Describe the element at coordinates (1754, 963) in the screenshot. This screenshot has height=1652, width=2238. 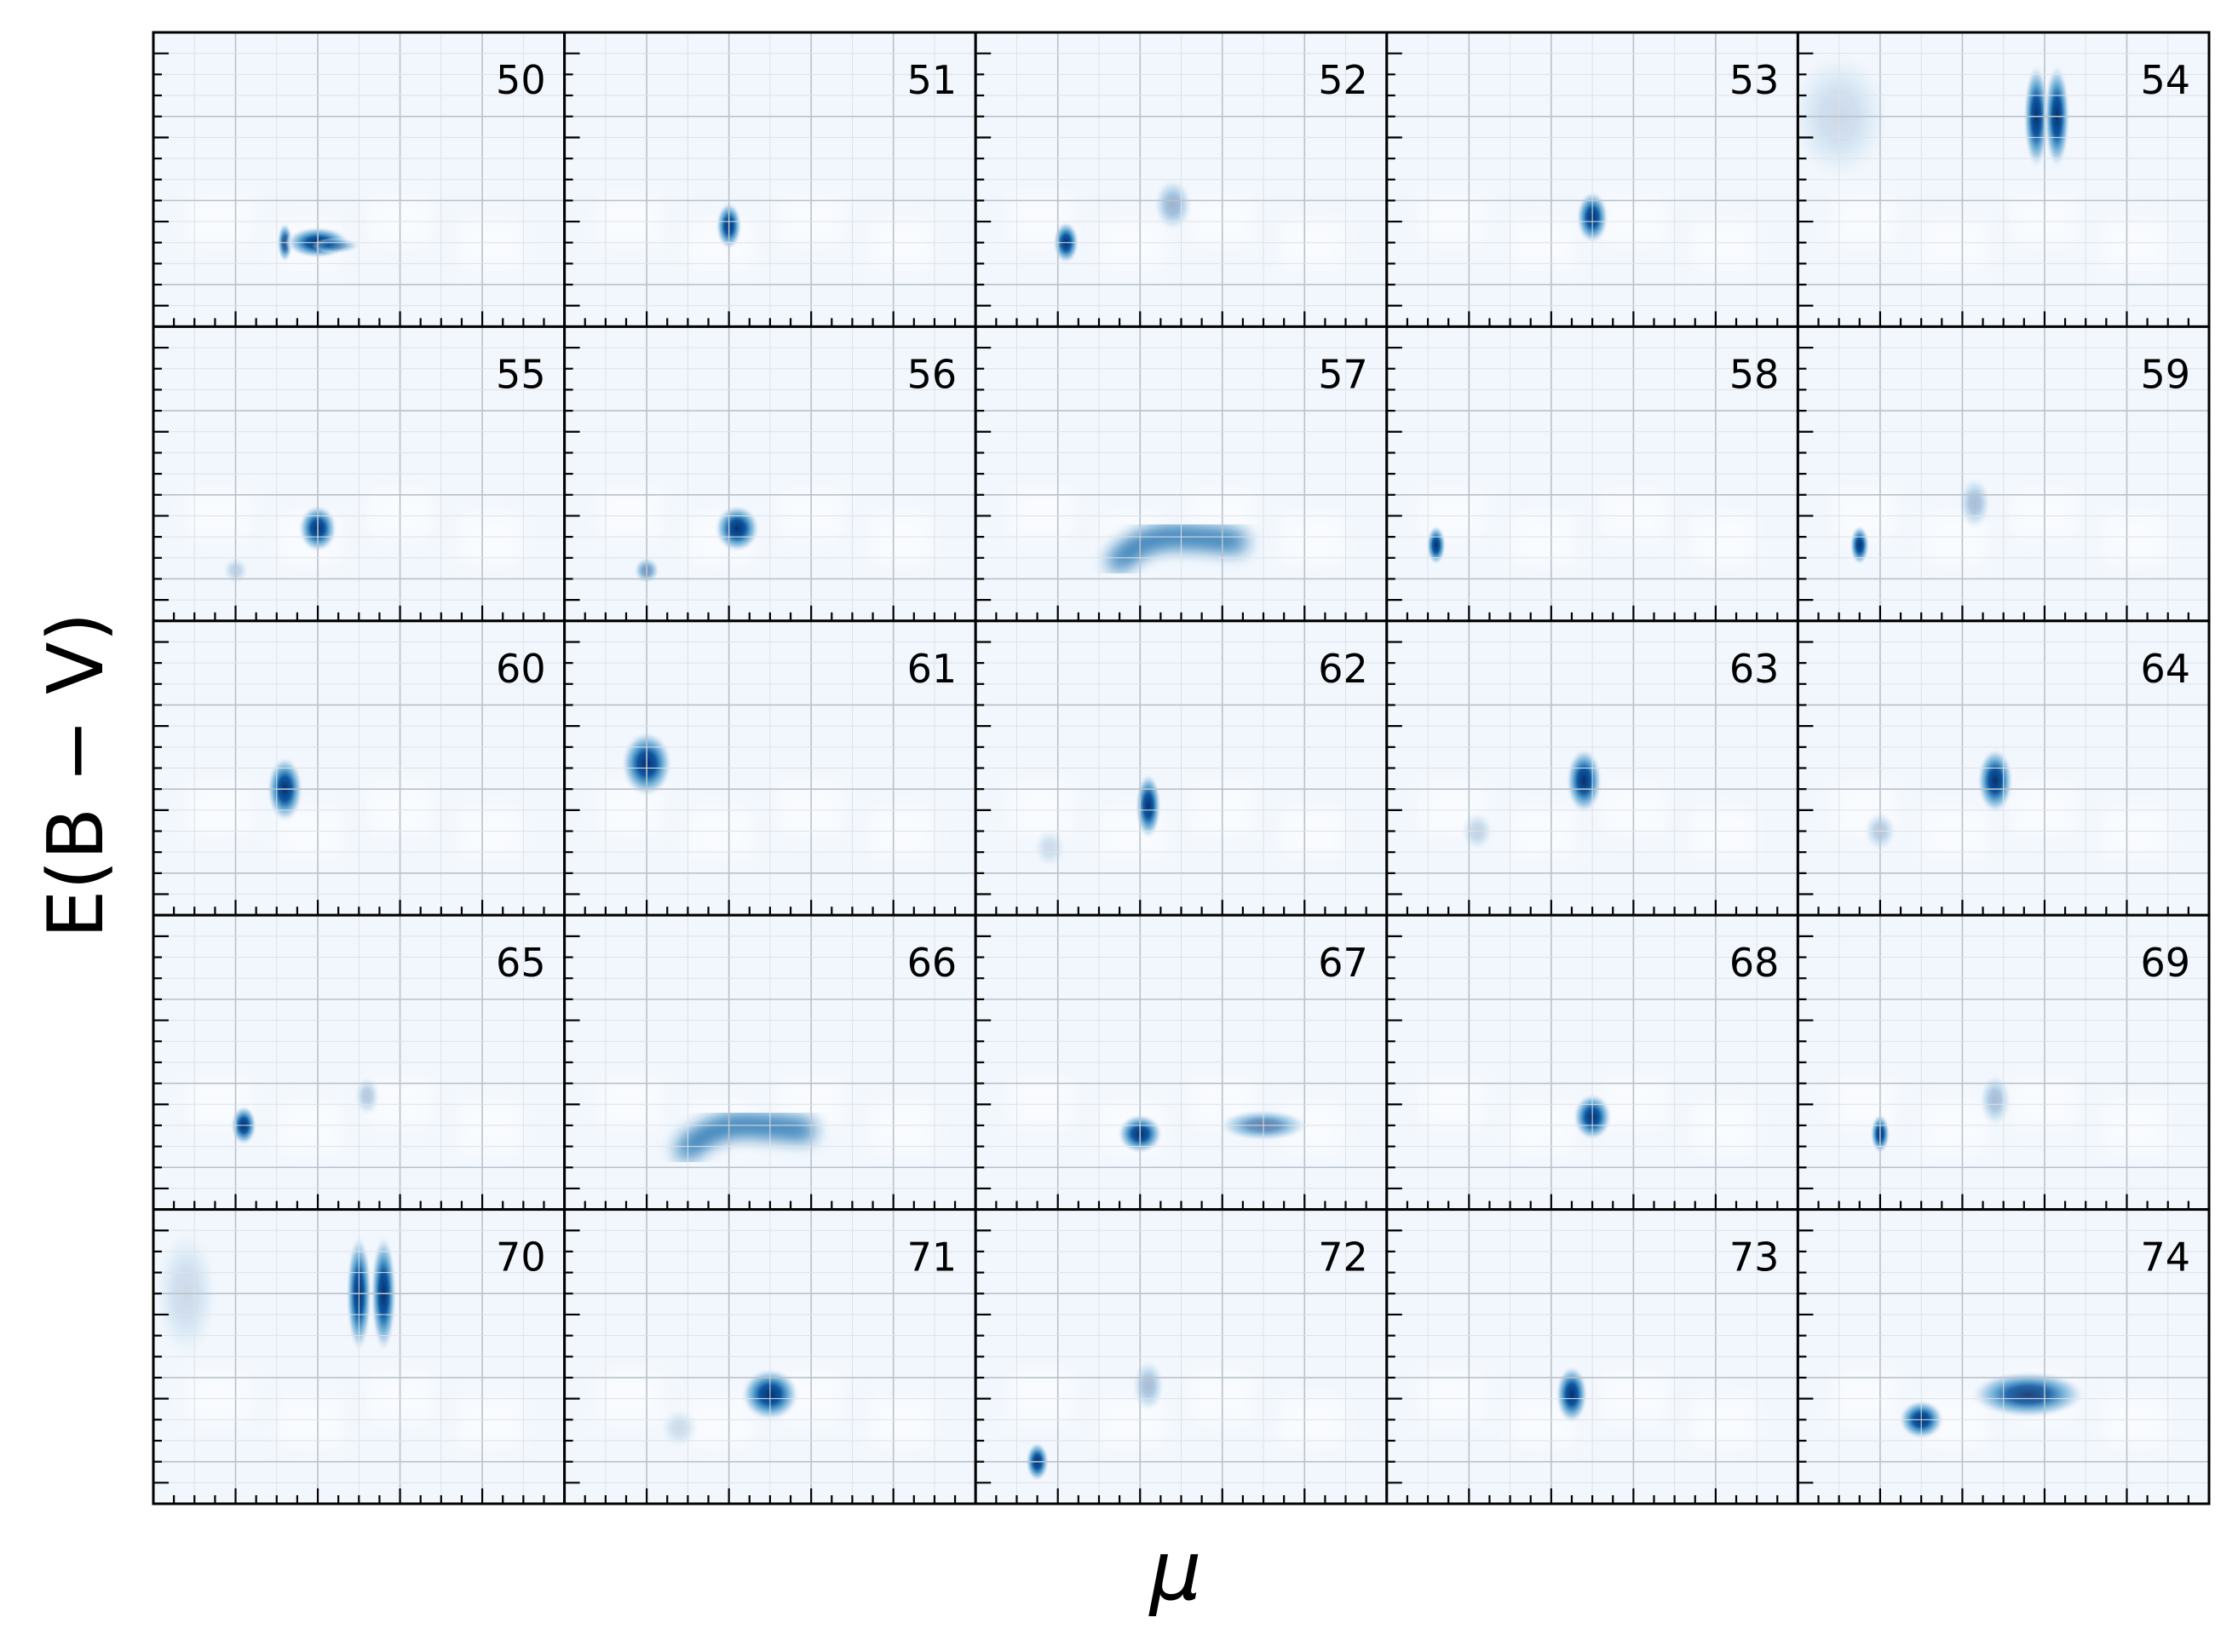
I see `panel-number-label: 68` at that location.